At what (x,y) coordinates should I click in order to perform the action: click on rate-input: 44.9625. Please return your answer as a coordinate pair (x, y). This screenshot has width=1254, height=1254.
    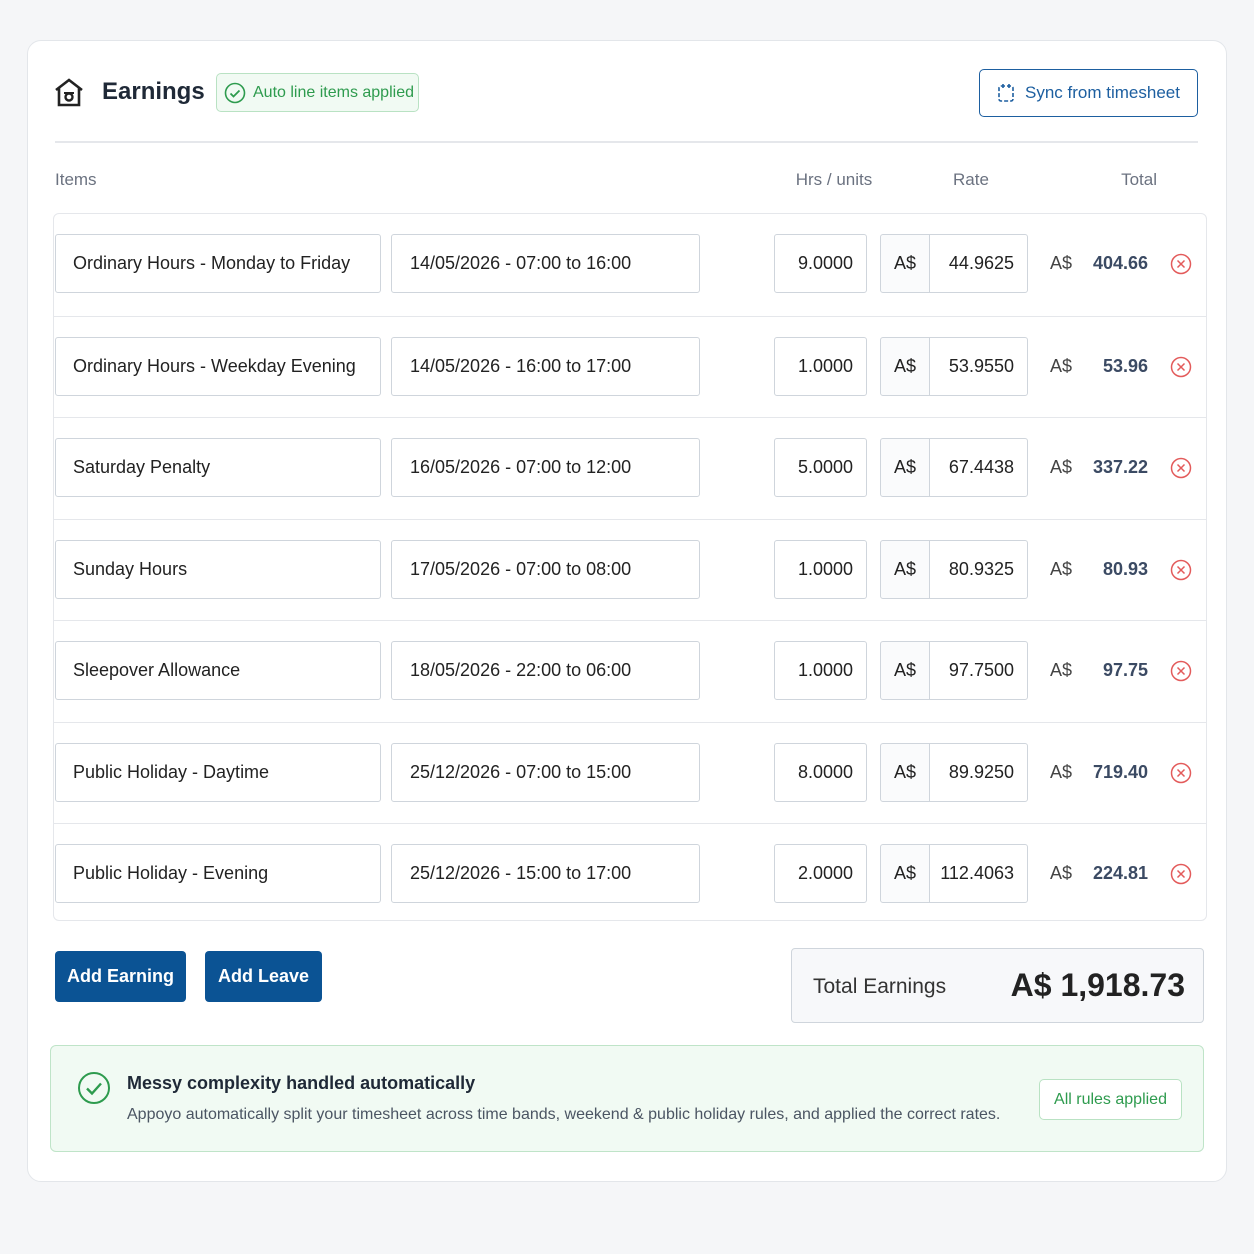
    Looking at the image, I should click on (978, 263).